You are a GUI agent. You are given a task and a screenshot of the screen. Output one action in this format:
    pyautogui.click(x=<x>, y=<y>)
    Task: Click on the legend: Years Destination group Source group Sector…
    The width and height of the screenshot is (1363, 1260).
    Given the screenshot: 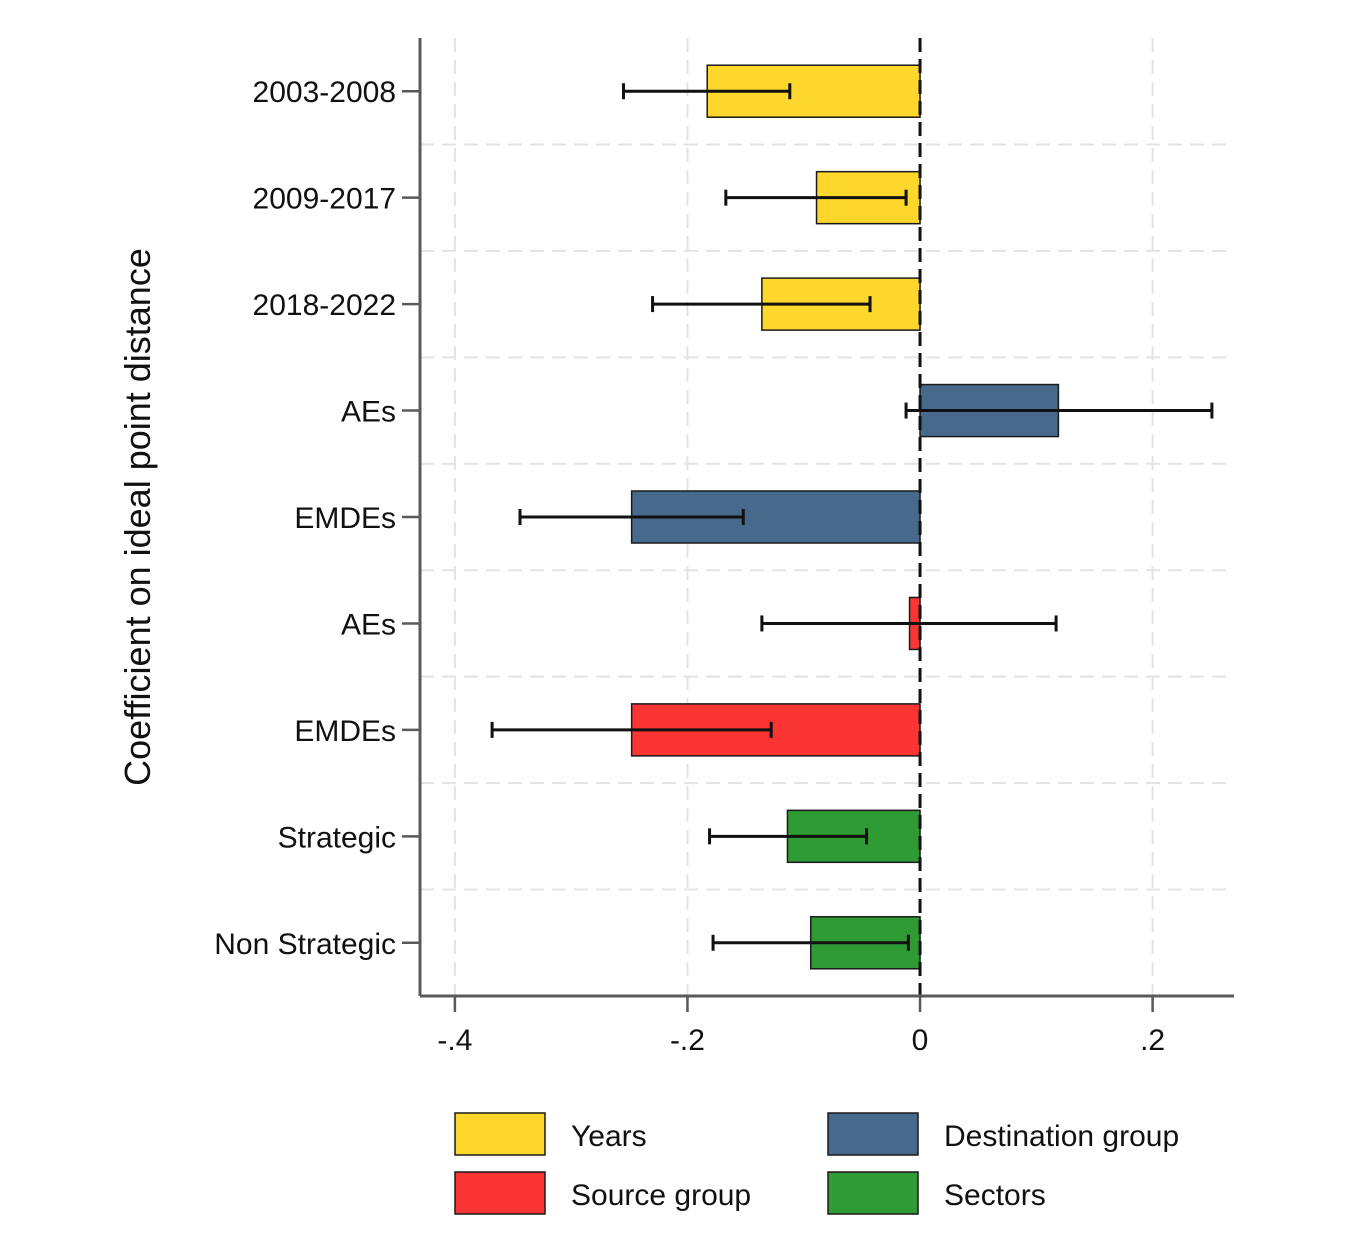 What is the action you would take?
    pyautogui.click(x=816, y=1163)
    